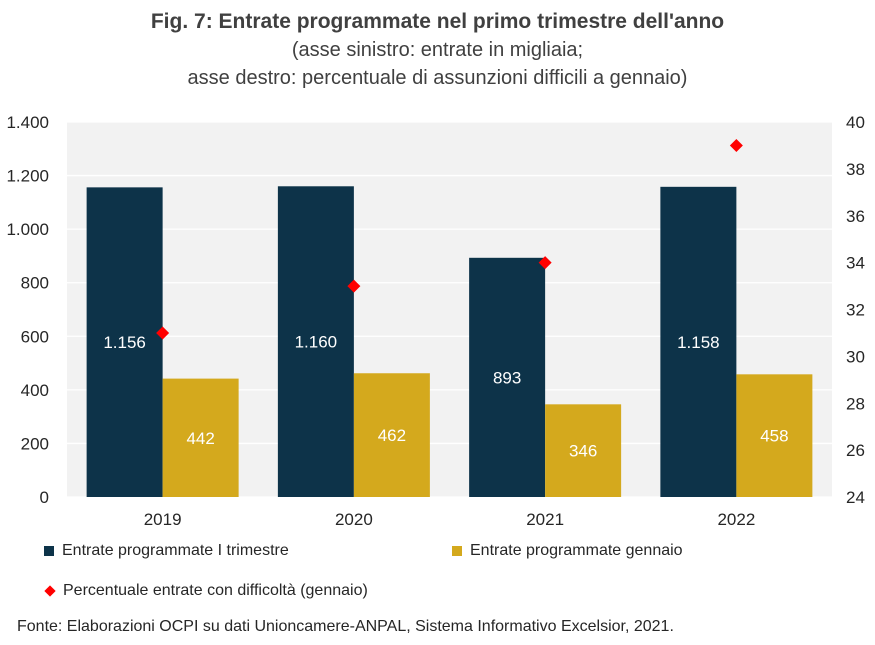  What do you see at coordinates (855, 216) in the screenshot?
I see `right-axis-tick-label: 36` at bounding box center [855, 216].